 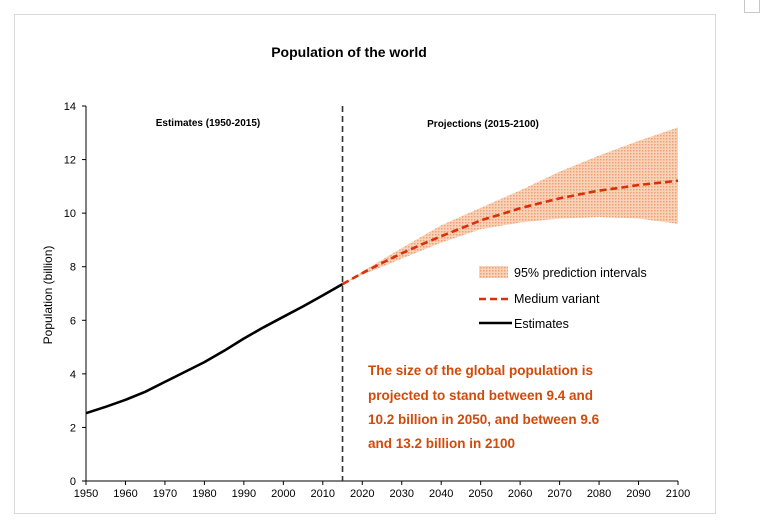 What do you see at coordinates (520, 494) in the screenshot?
I see `x-tick-label: 2060` at bounding box center [520, 494].